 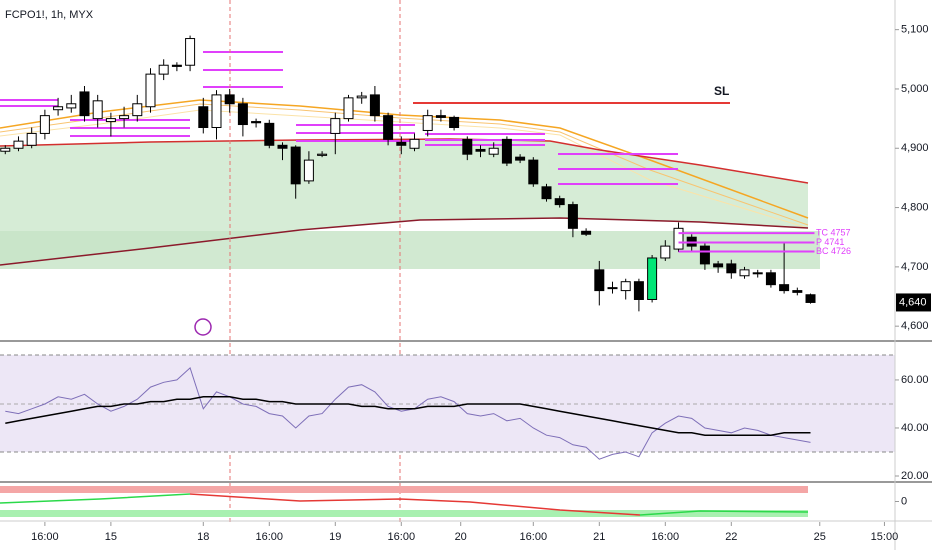 I want to click on ema-dark, so click(x=404, y=241).